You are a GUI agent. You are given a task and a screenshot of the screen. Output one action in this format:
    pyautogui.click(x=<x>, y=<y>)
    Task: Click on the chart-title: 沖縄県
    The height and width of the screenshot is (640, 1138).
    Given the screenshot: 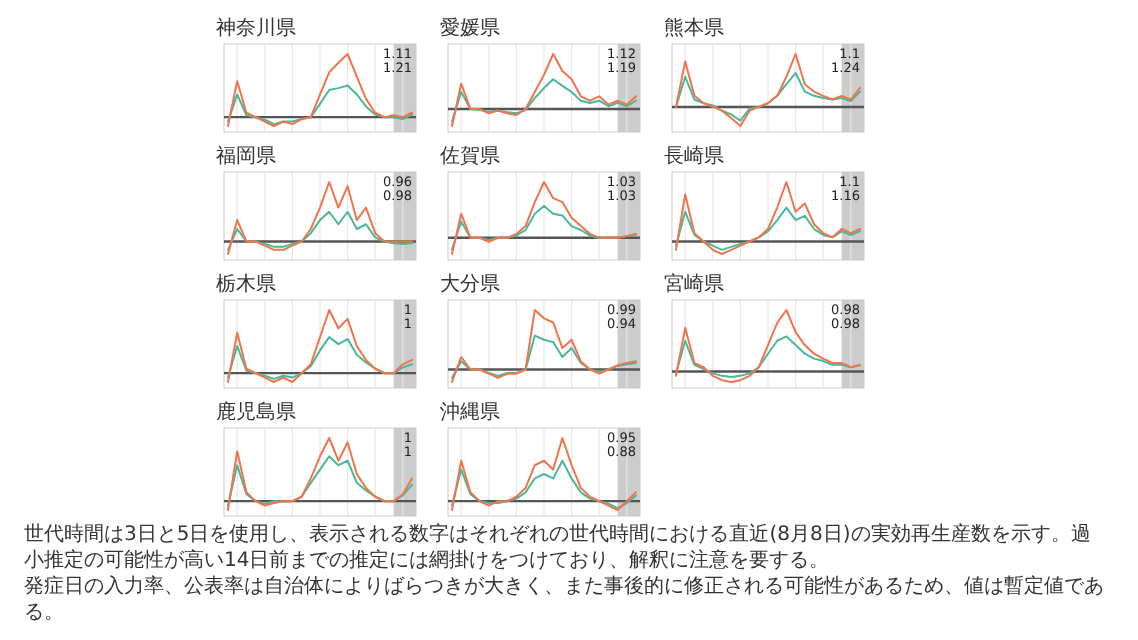 What is the action you would take?
    pyautogui.click(x=470, y=412)
    